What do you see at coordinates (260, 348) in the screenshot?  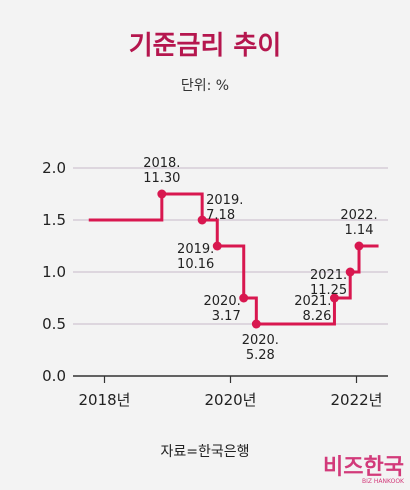 I see `data-label: 2020. 5.28` at bounding box center [260, 348].